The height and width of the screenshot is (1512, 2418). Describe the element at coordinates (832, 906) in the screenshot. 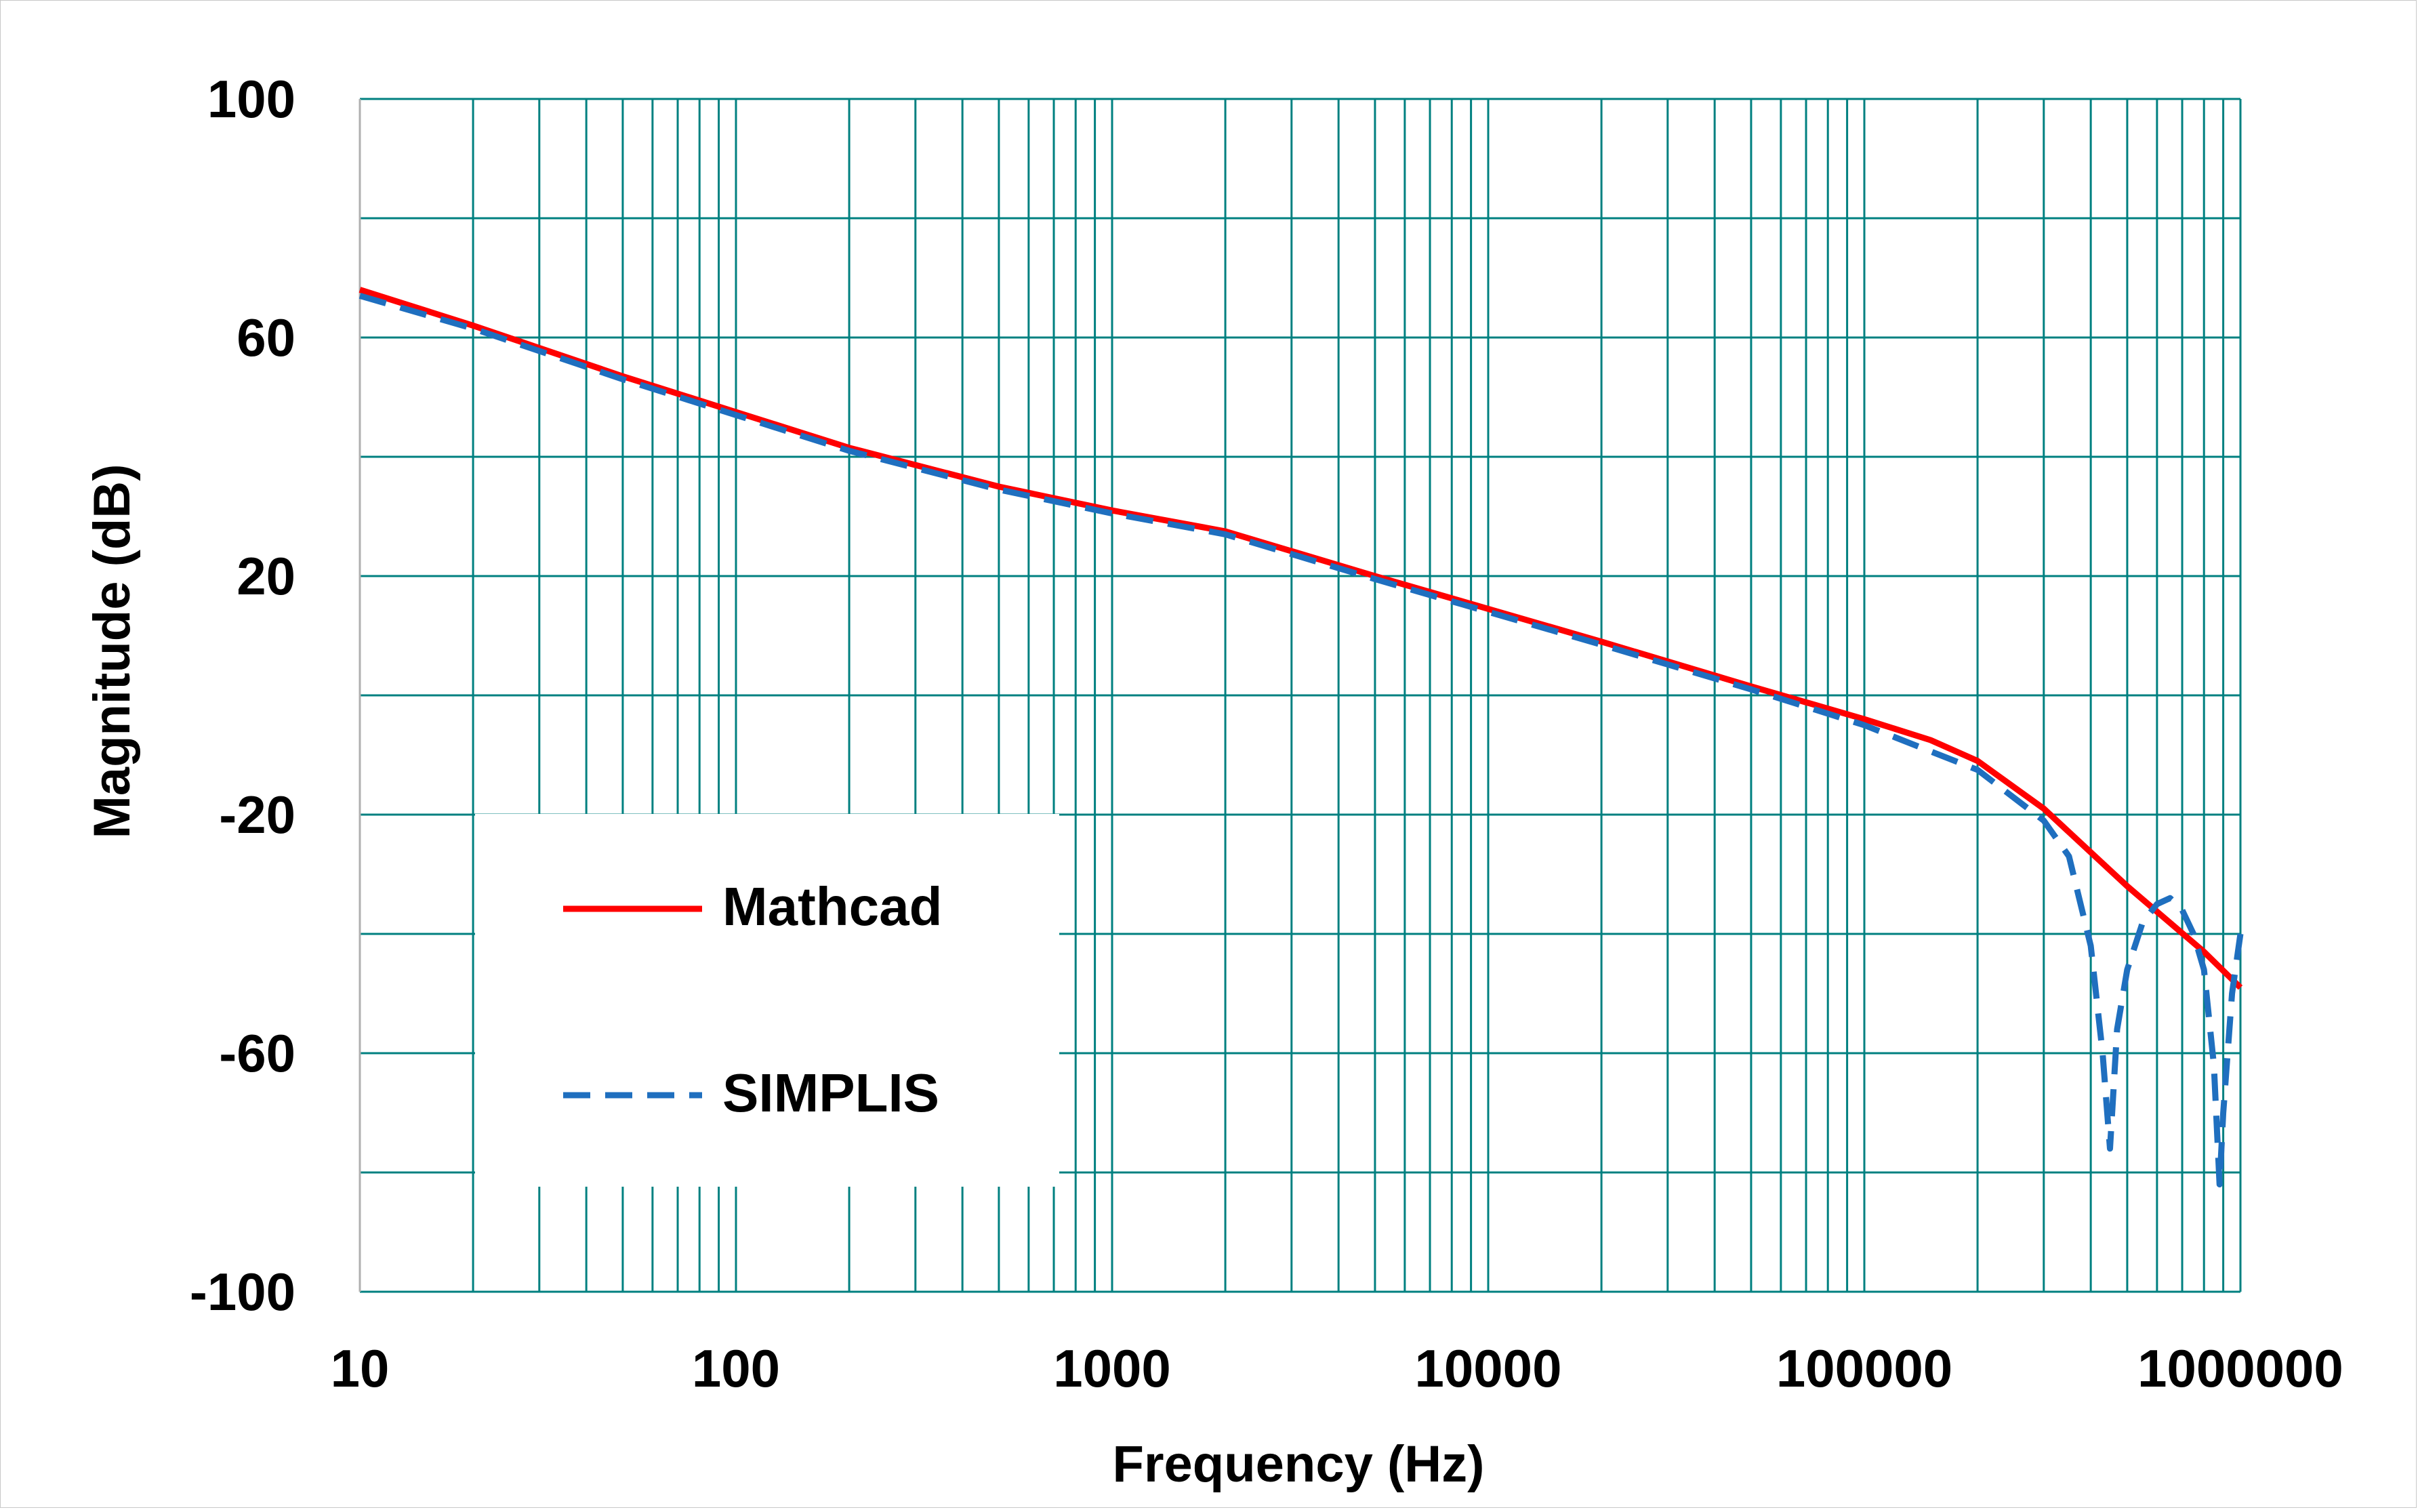

I see `legend-label-mathcad: Mathcad` at that location.